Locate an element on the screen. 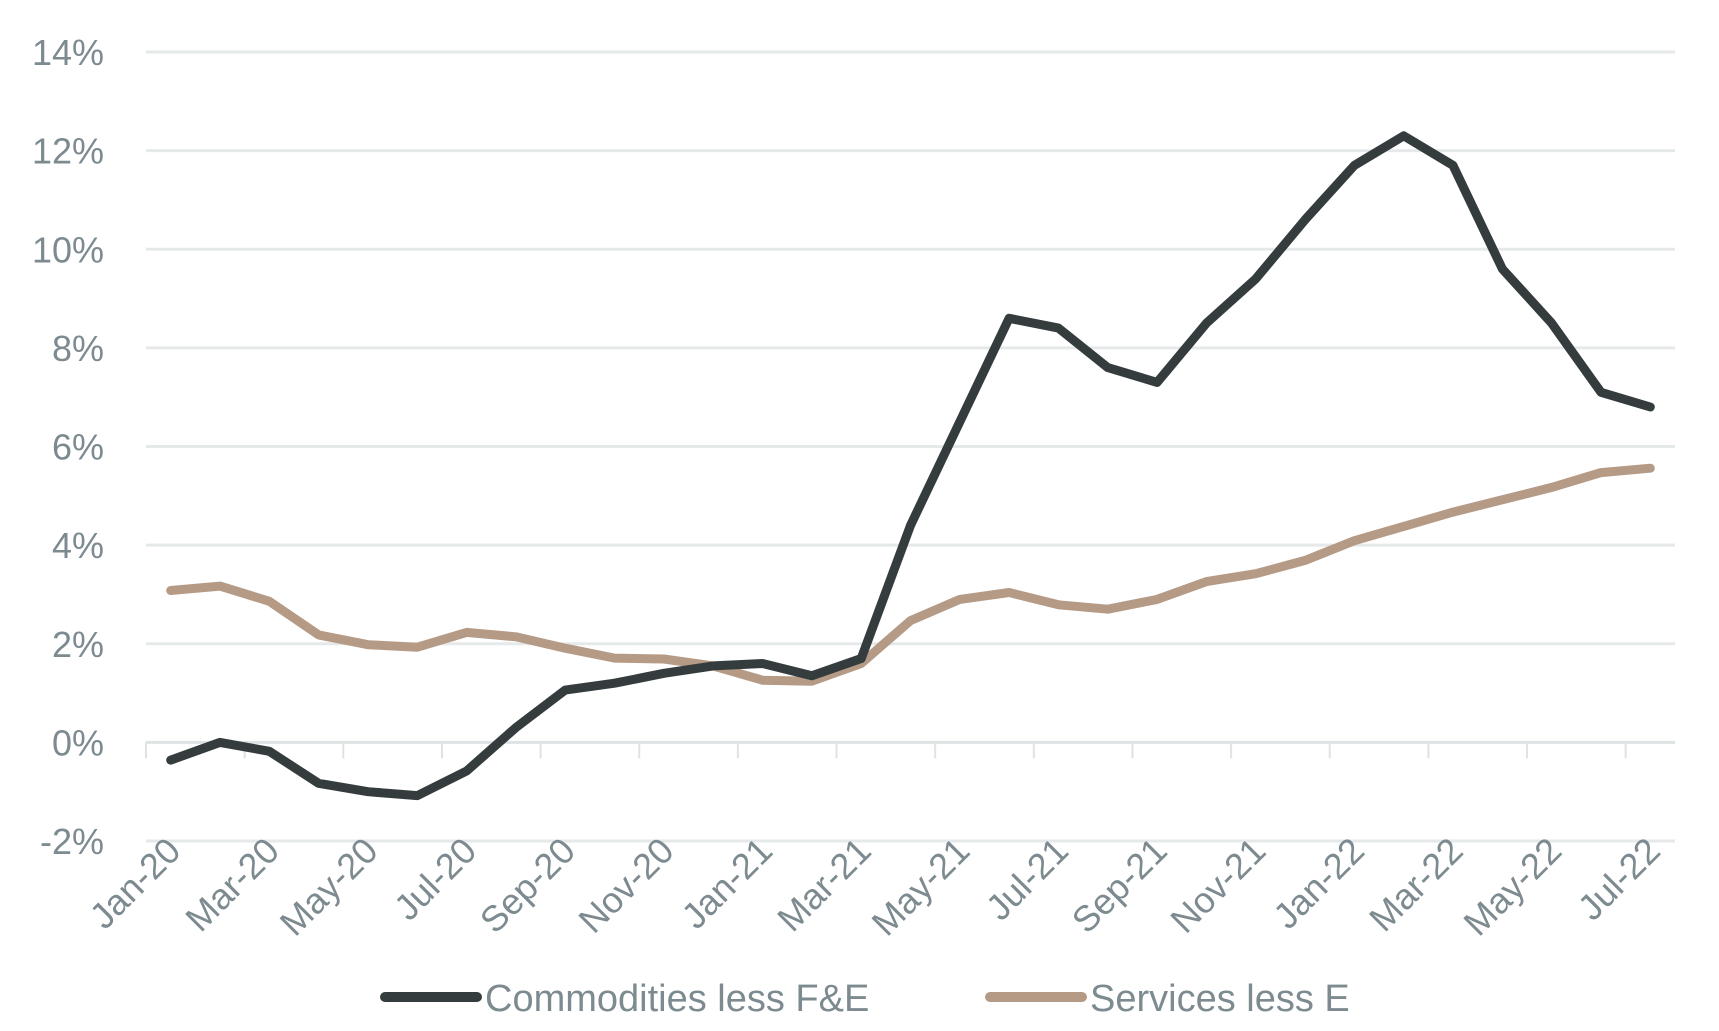 Image resolution: width=1719 pixels, height=1031 pixels. x-tick-label: Mar-20 is located at coordinates (232, 885).